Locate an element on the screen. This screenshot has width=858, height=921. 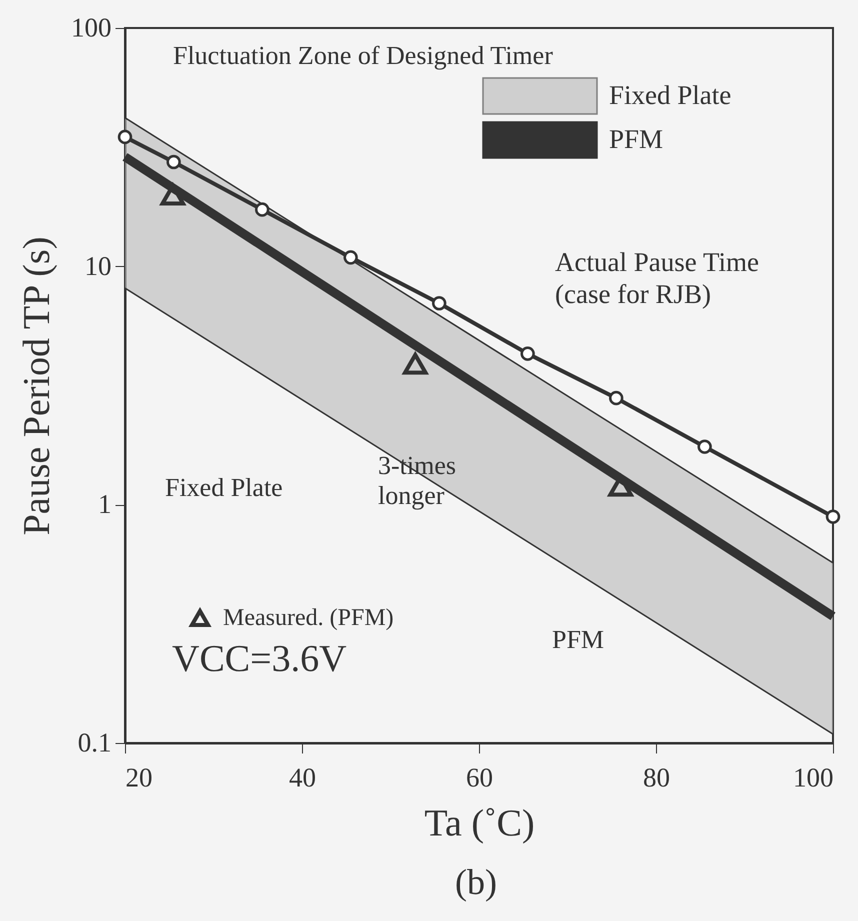
y-tick-label: 1 is located at coordinates (105, 504).